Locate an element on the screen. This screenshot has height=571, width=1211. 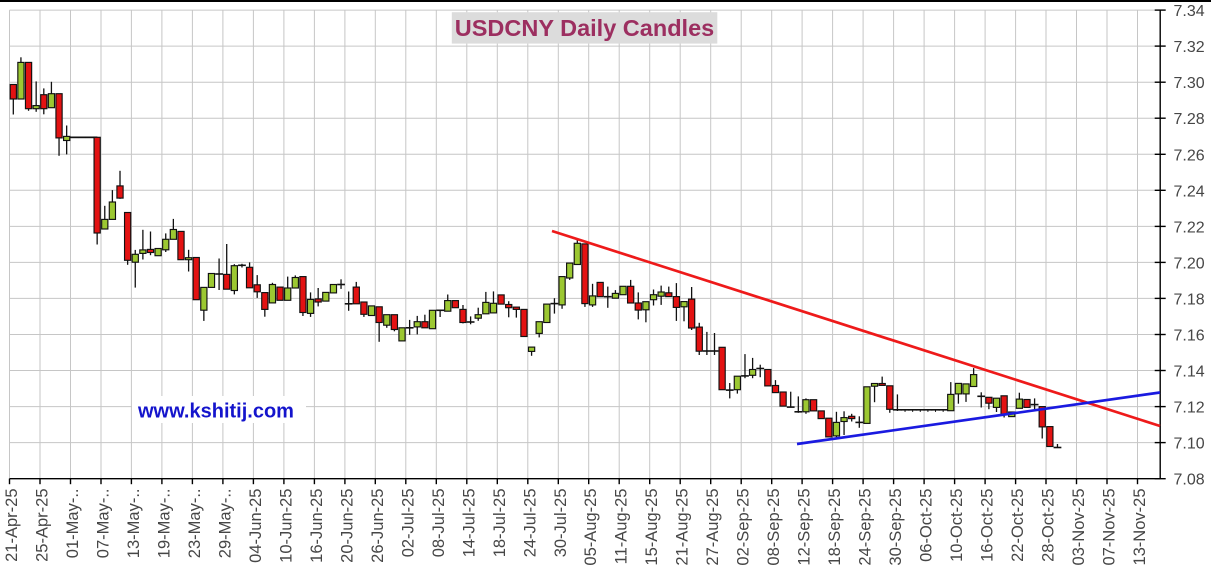
svg-text: 10-Oct-25 is located at coordinates (957, 525).